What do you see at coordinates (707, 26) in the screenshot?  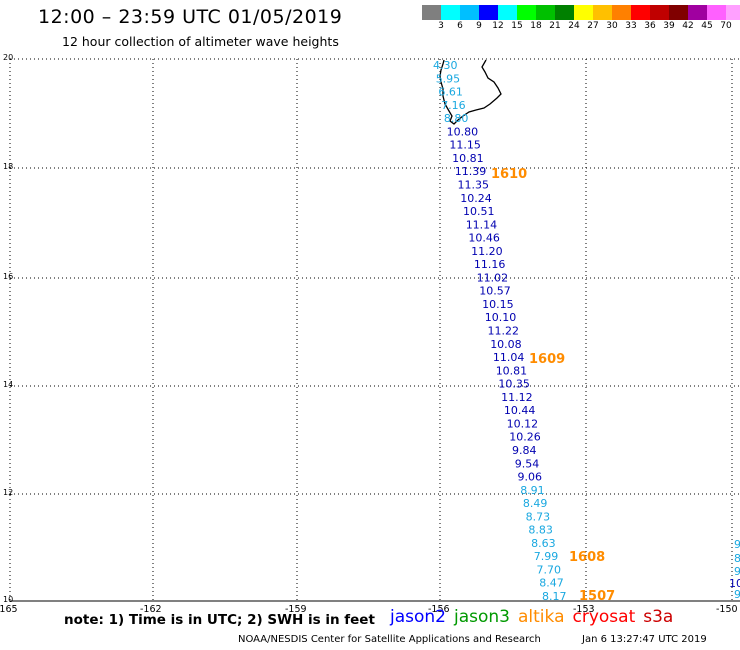 I see `legend-label: 45` at bounding box center [707, 26].